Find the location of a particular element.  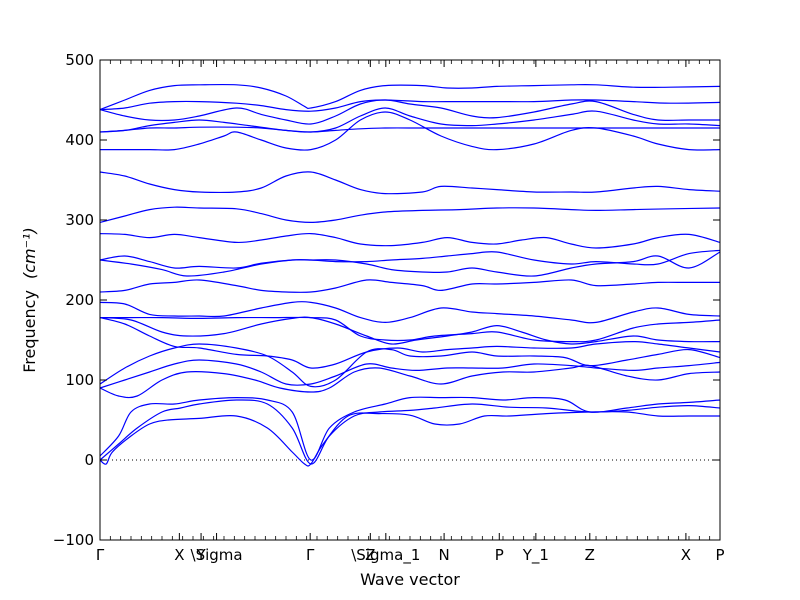

y-tick-label: 200 is located at coordinates (79, 300).